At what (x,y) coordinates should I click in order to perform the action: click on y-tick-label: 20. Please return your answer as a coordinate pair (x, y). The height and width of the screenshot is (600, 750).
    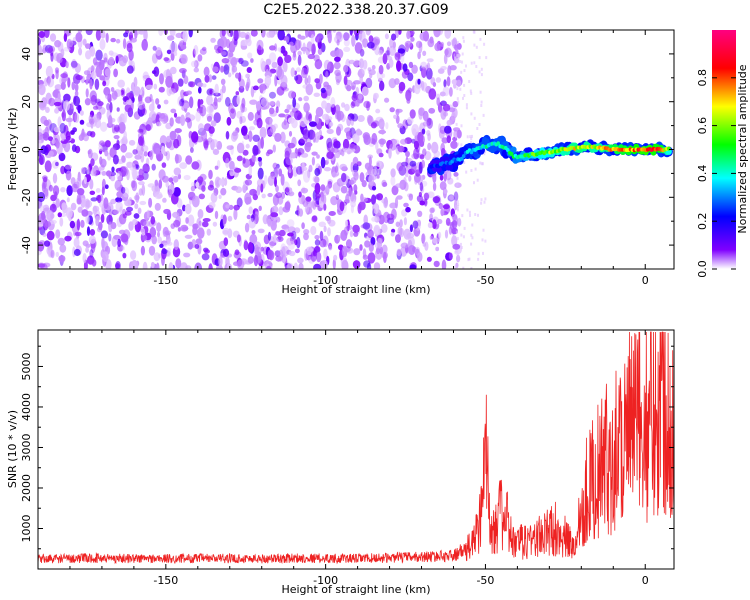
    Looking at the image, I should click on (26, 102).